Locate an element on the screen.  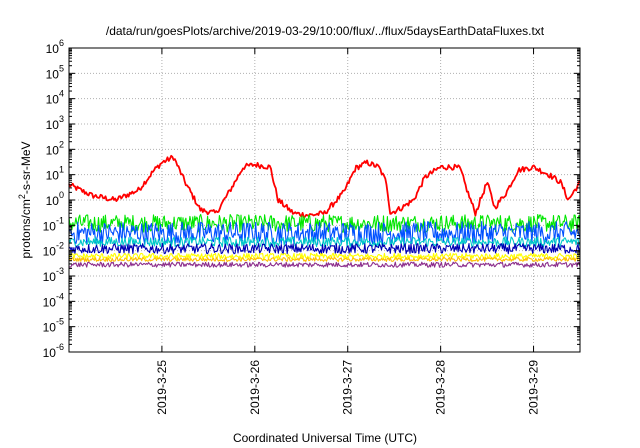
y-tick-label: 10⁰ is located at coordinates (55, 199).